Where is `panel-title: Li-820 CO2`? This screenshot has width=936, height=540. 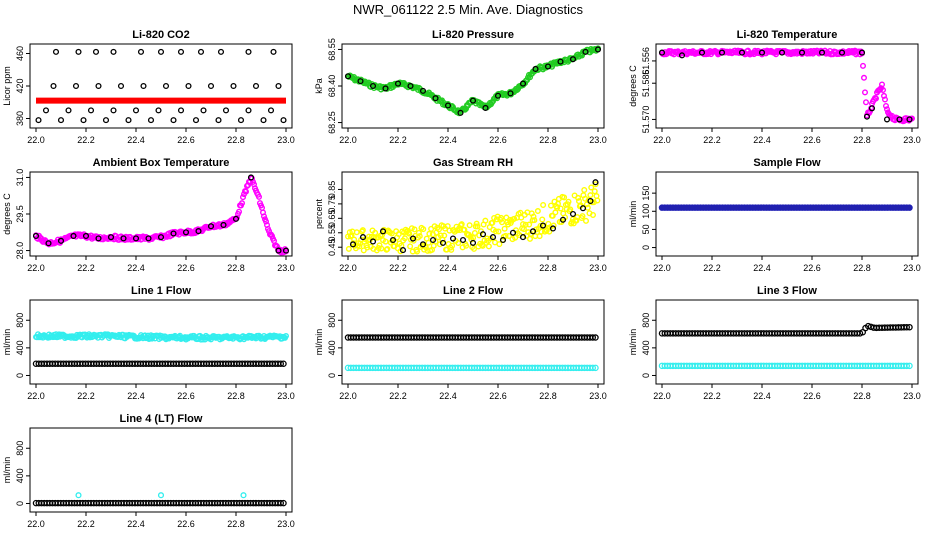 panel-title: Li-820 CO2 is located at coordinates (160, 35).